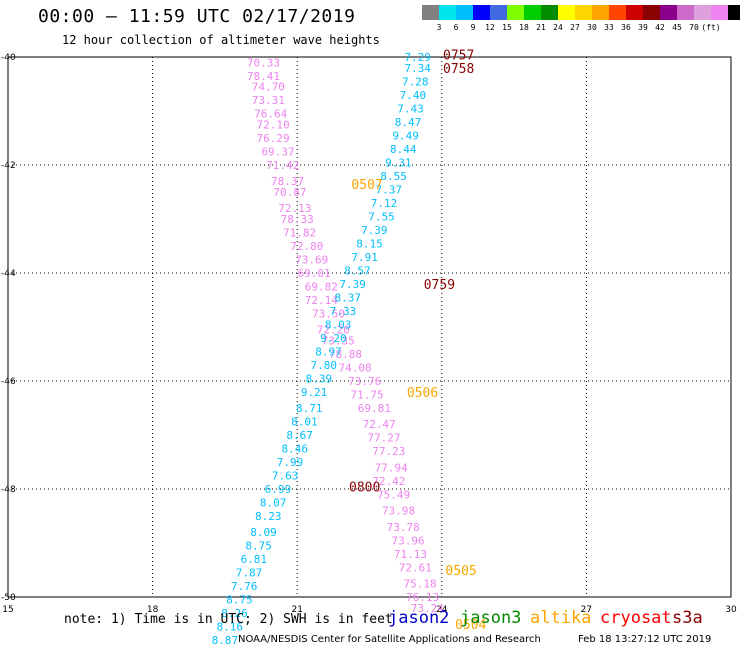  Describe the element at coordinates (348, 297) in the screenshot. I see `wave-height-label: 8.37` at that location.